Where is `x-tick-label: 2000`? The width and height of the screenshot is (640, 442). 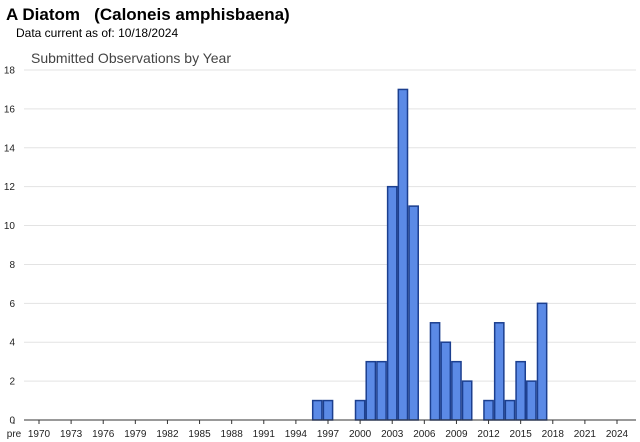
x-tick-label: 2000 is located at coordinates (360, 434).